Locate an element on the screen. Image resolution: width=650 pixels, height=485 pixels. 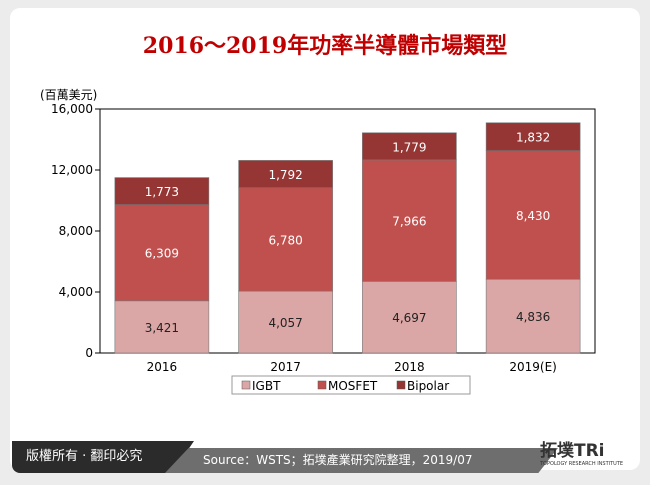
data-label: 1,832 is located at coordinates (533, 138).